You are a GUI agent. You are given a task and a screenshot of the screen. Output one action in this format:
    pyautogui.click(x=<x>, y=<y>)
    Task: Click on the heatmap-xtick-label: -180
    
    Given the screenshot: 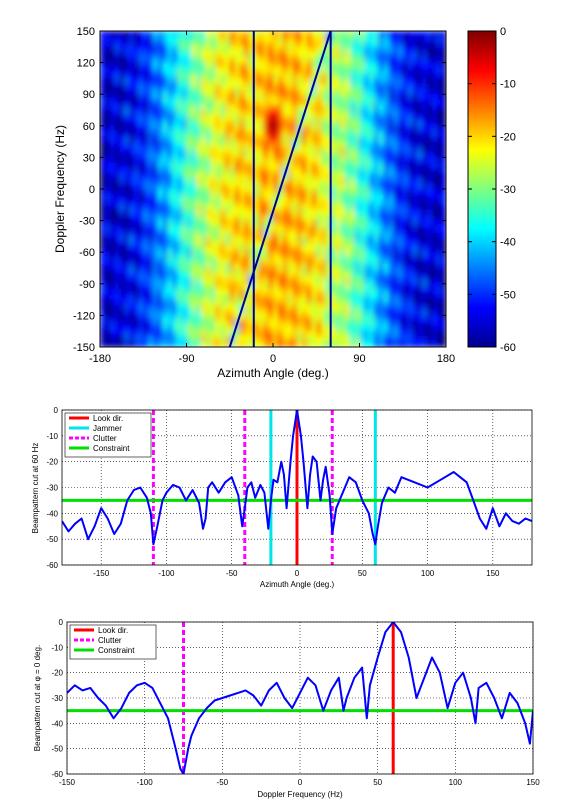 What is the action you would take?
    pyautogui.click(x=100, y=359)
    